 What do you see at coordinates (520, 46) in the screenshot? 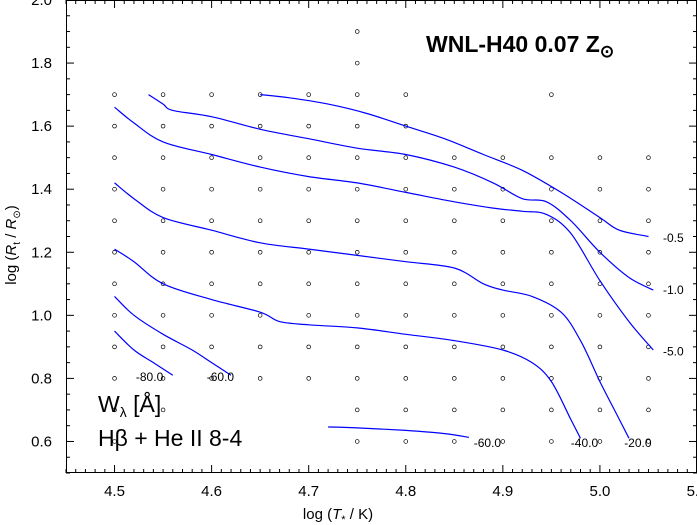
I see `chart-title: WNL-H40 0.07 Z⊙` at bounding box center [520, 46].